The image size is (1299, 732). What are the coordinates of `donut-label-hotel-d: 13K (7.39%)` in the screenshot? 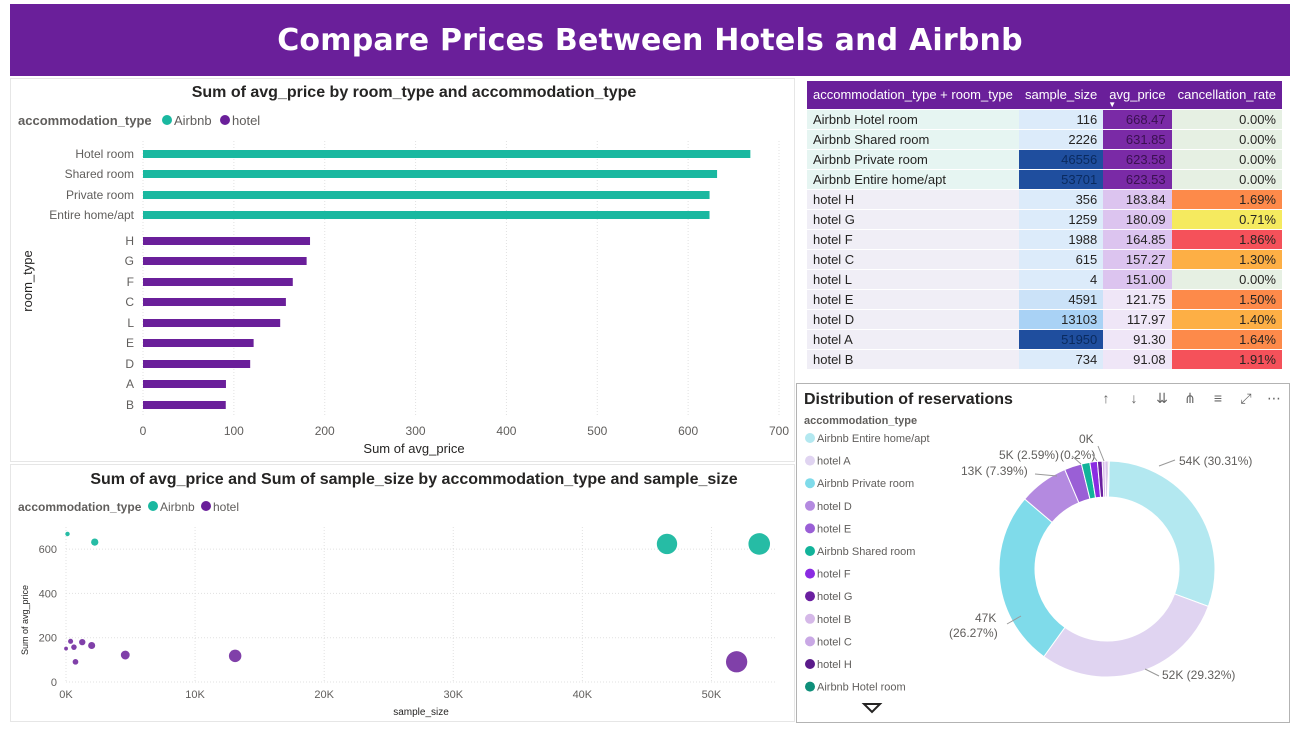 It's located at (994, 471).